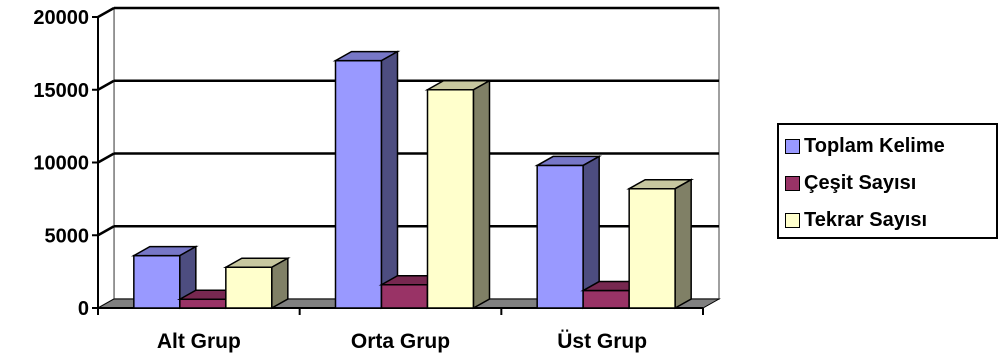 Image resolution: width=999 pixels, height=361 pixels. What do you see at coordinates (400, 341) in the screenshot?
I see `x-tick-label: Orta Grup` at bounding box center [400, 341].